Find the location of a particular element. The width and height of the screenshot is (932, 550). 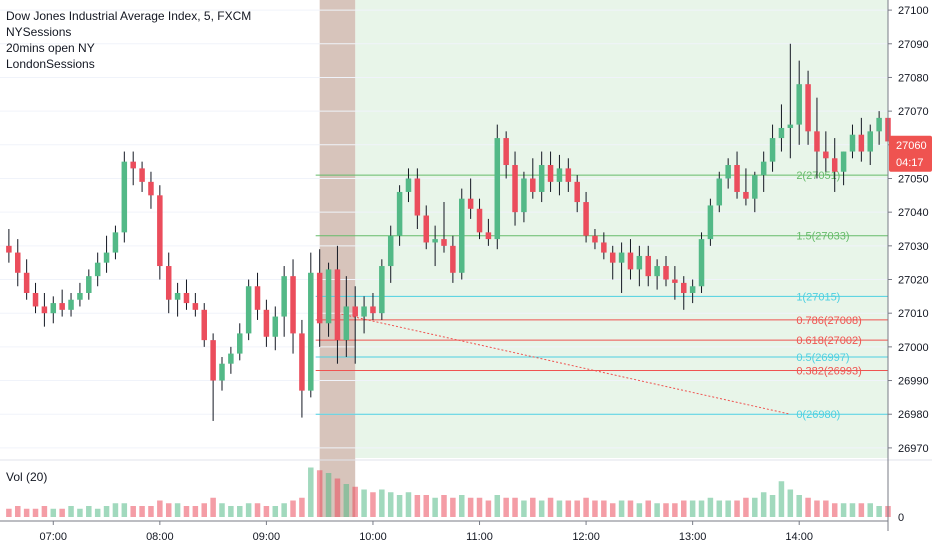

fib-level-label: 0.618(27002) is located at coordinates (828, 341).